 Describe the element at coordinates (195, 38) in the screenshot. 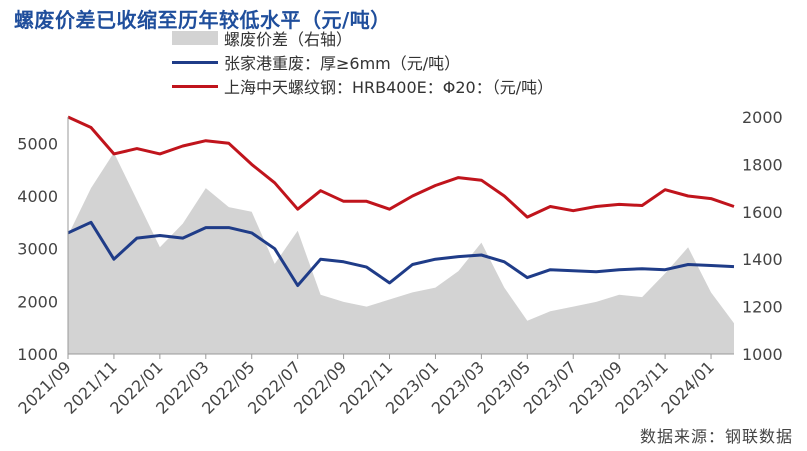

I see `legend-swatch-spread` at that location.